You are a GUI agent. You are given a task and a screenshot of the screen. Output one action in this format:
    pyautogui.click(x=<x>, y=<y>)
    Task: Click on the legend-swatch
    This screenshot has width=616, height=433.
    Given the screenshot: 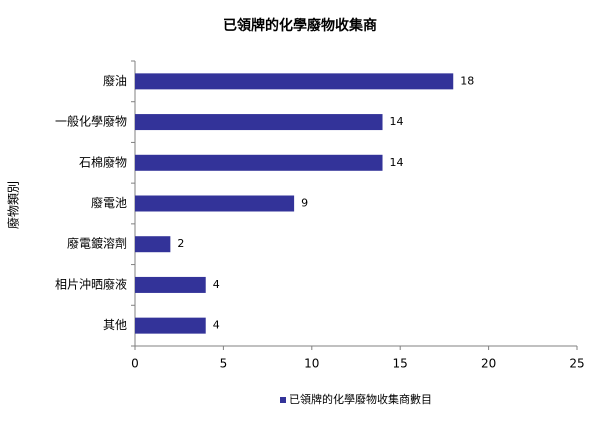 What is the action you would take?
    pyautogui.click(x=283, y=400)
    